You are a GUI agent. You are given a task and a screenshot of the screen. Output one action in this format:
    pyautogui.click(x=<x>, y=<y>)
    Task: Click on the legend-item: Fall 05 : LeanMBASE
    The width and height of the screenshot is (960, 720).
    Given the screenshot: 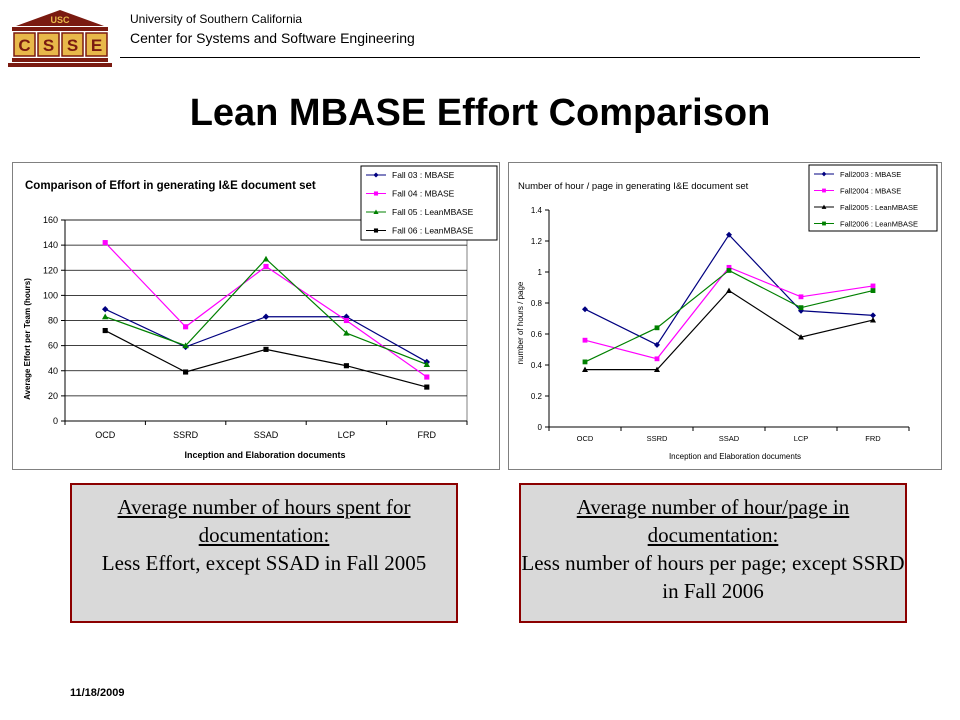 What is the action you would take?
    pyautogui.click(x=420, y=212)
    